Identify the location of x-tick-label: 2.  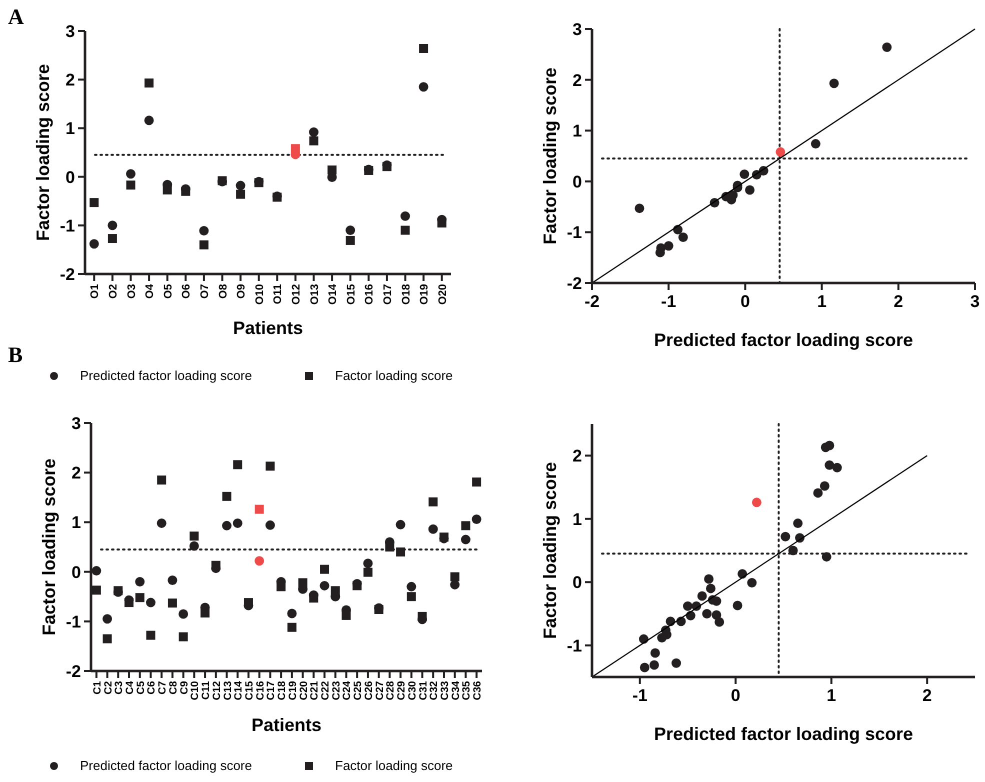
(927, 695).